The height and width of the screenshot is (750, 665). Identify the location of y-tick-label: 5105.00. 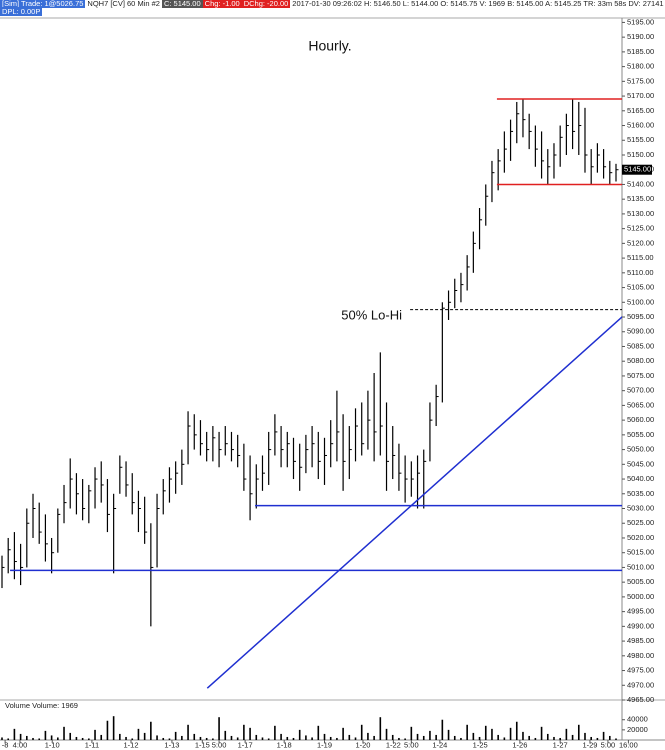
(640, 287).